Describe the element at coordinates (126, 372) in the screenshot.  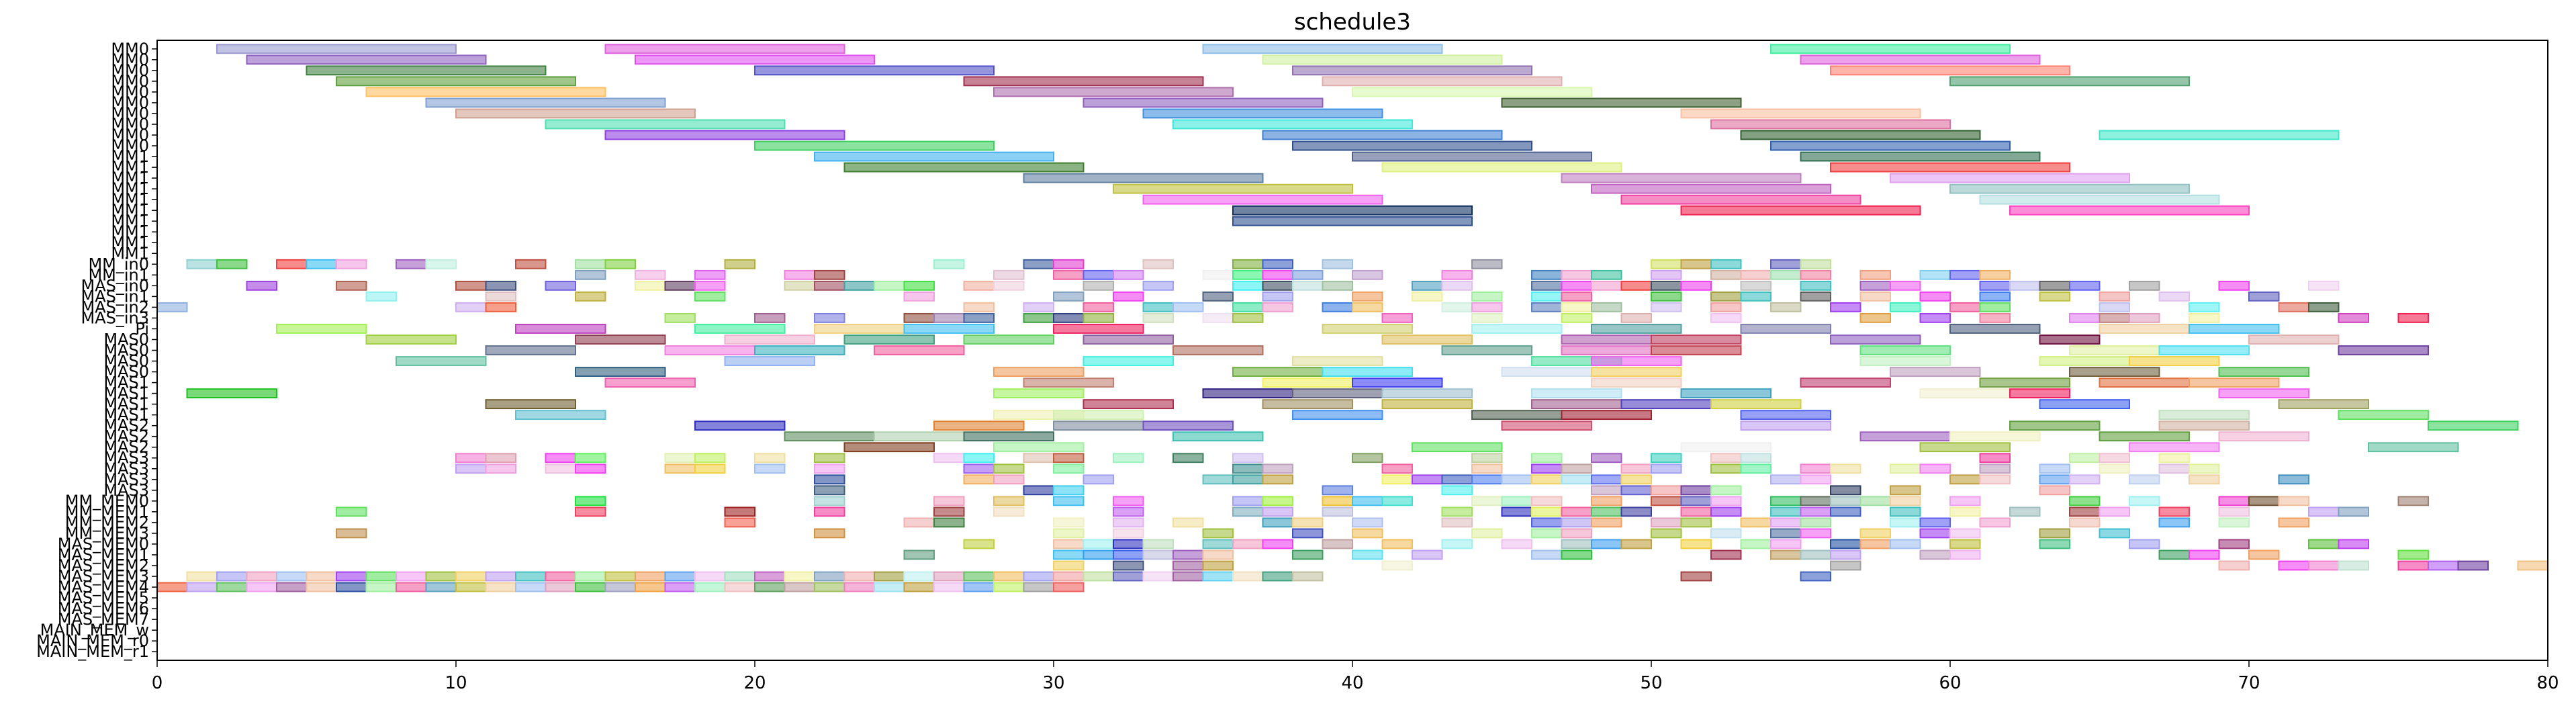
I see `y-tick-label: MAS0` at that location.